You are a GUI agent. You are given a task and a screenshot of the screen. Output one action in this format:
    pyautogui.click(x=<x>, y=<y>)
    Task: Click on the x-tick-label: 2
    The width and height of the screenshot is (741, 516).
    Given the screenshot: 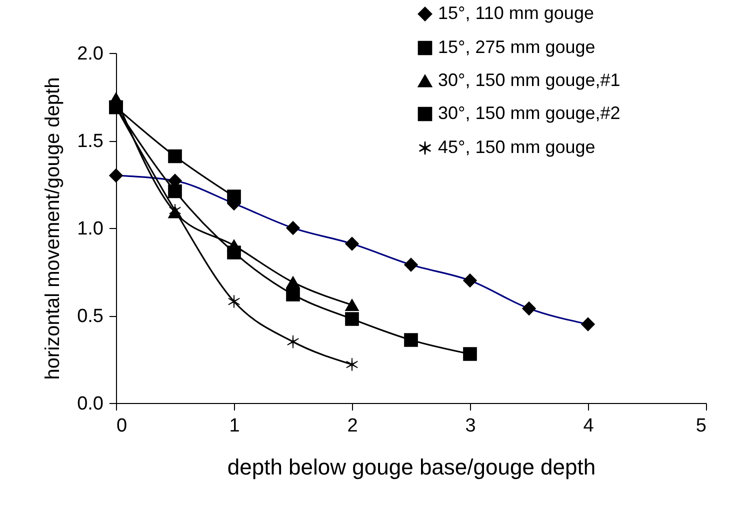 What is the action you would take?
    pyautogui.click(x=352, y=426)
    